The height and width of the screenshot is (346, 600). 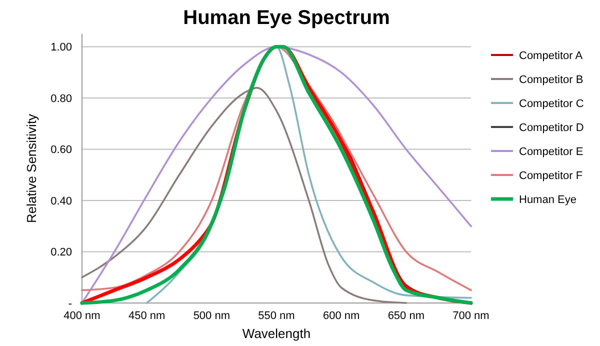 I want to click on x-tick-label: 600 nm, so click(x=341, y=316).